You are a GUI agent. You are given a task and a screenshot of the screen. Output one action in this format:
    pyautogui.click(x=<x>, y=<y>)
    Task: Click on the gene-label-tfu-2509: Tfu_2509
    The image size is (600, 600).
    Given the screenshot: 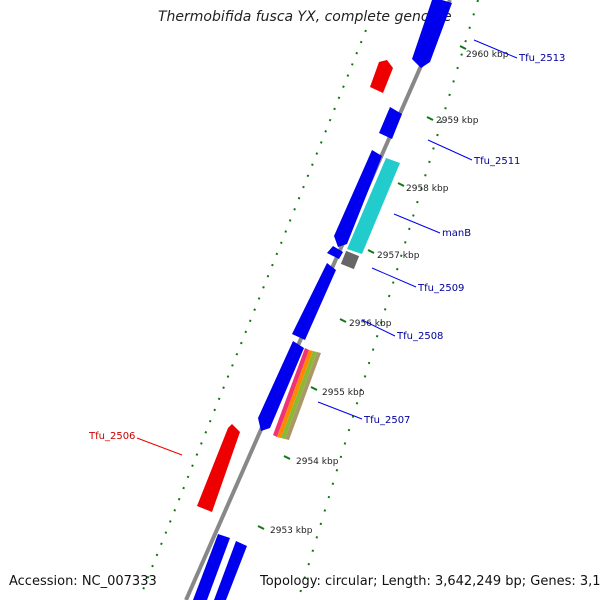 What is the action you would take?
    pyautogui.click(x=440, y=288)
    